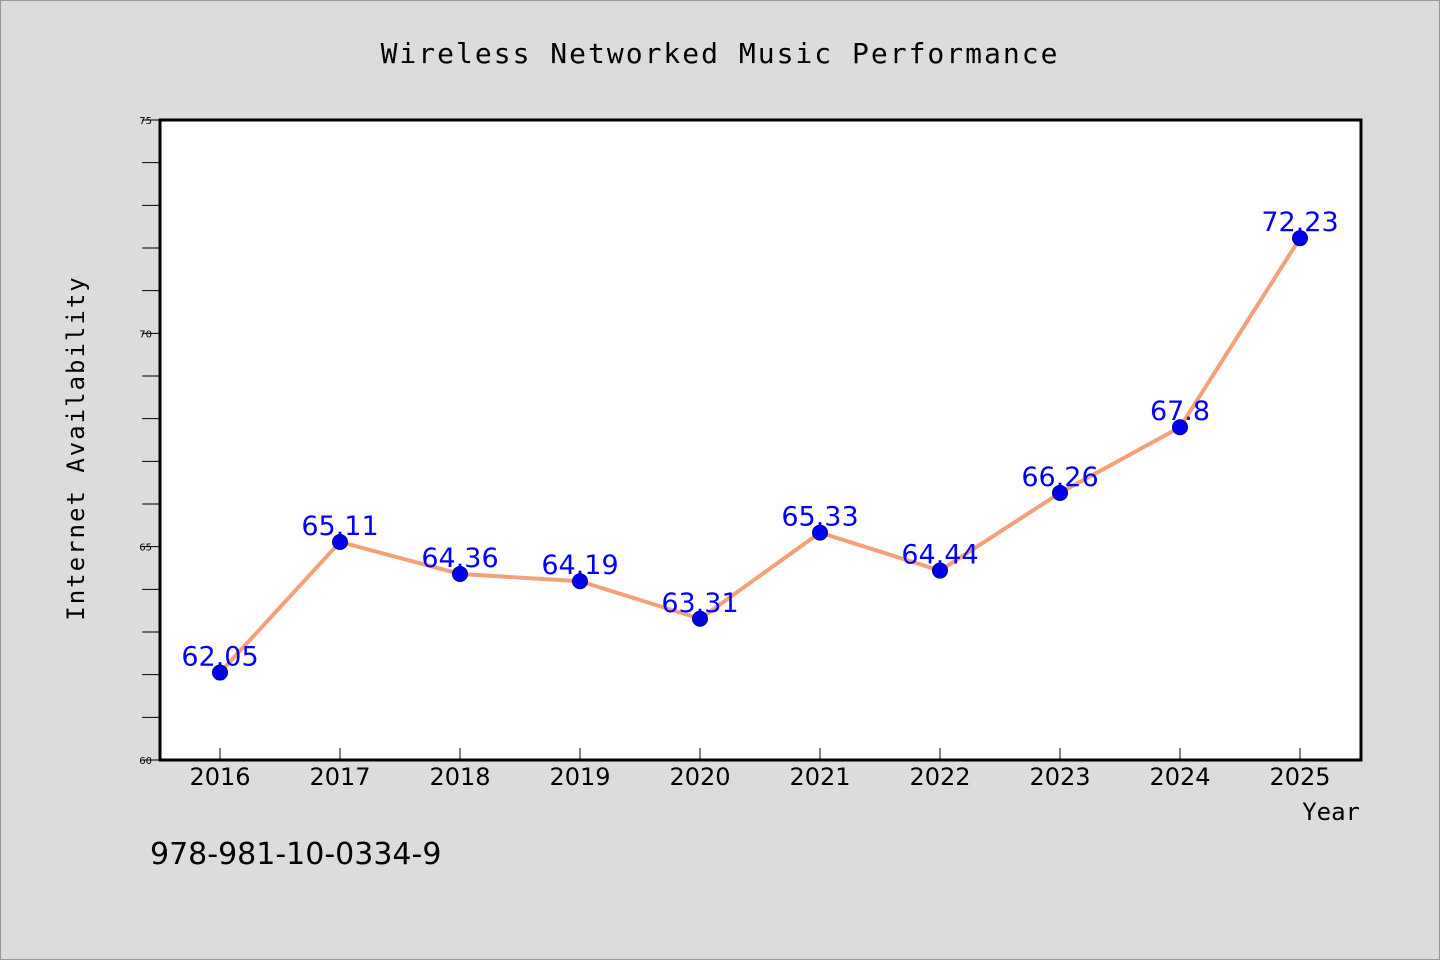 The image size is (1440, 960). I want to click on x-tick-label: 2017, so click(339, 777).